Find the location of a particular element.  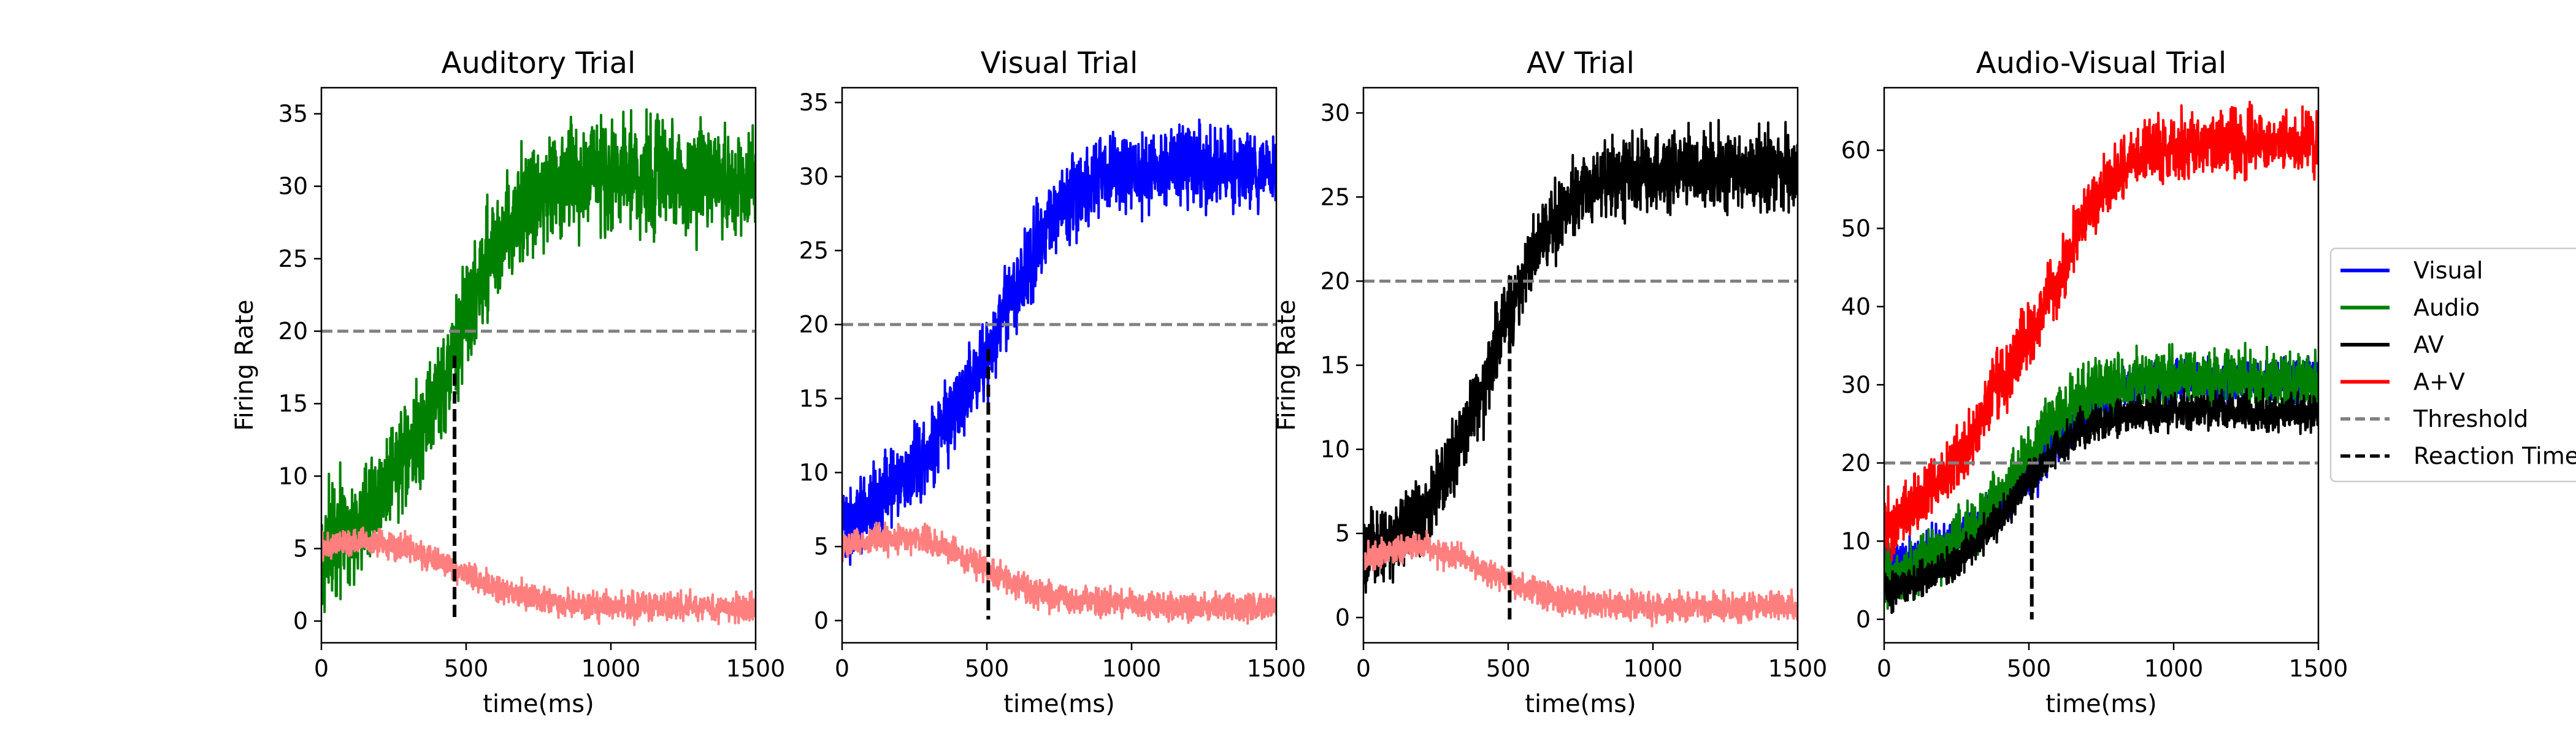

series-line-audio is located at coordinates (538, 360).